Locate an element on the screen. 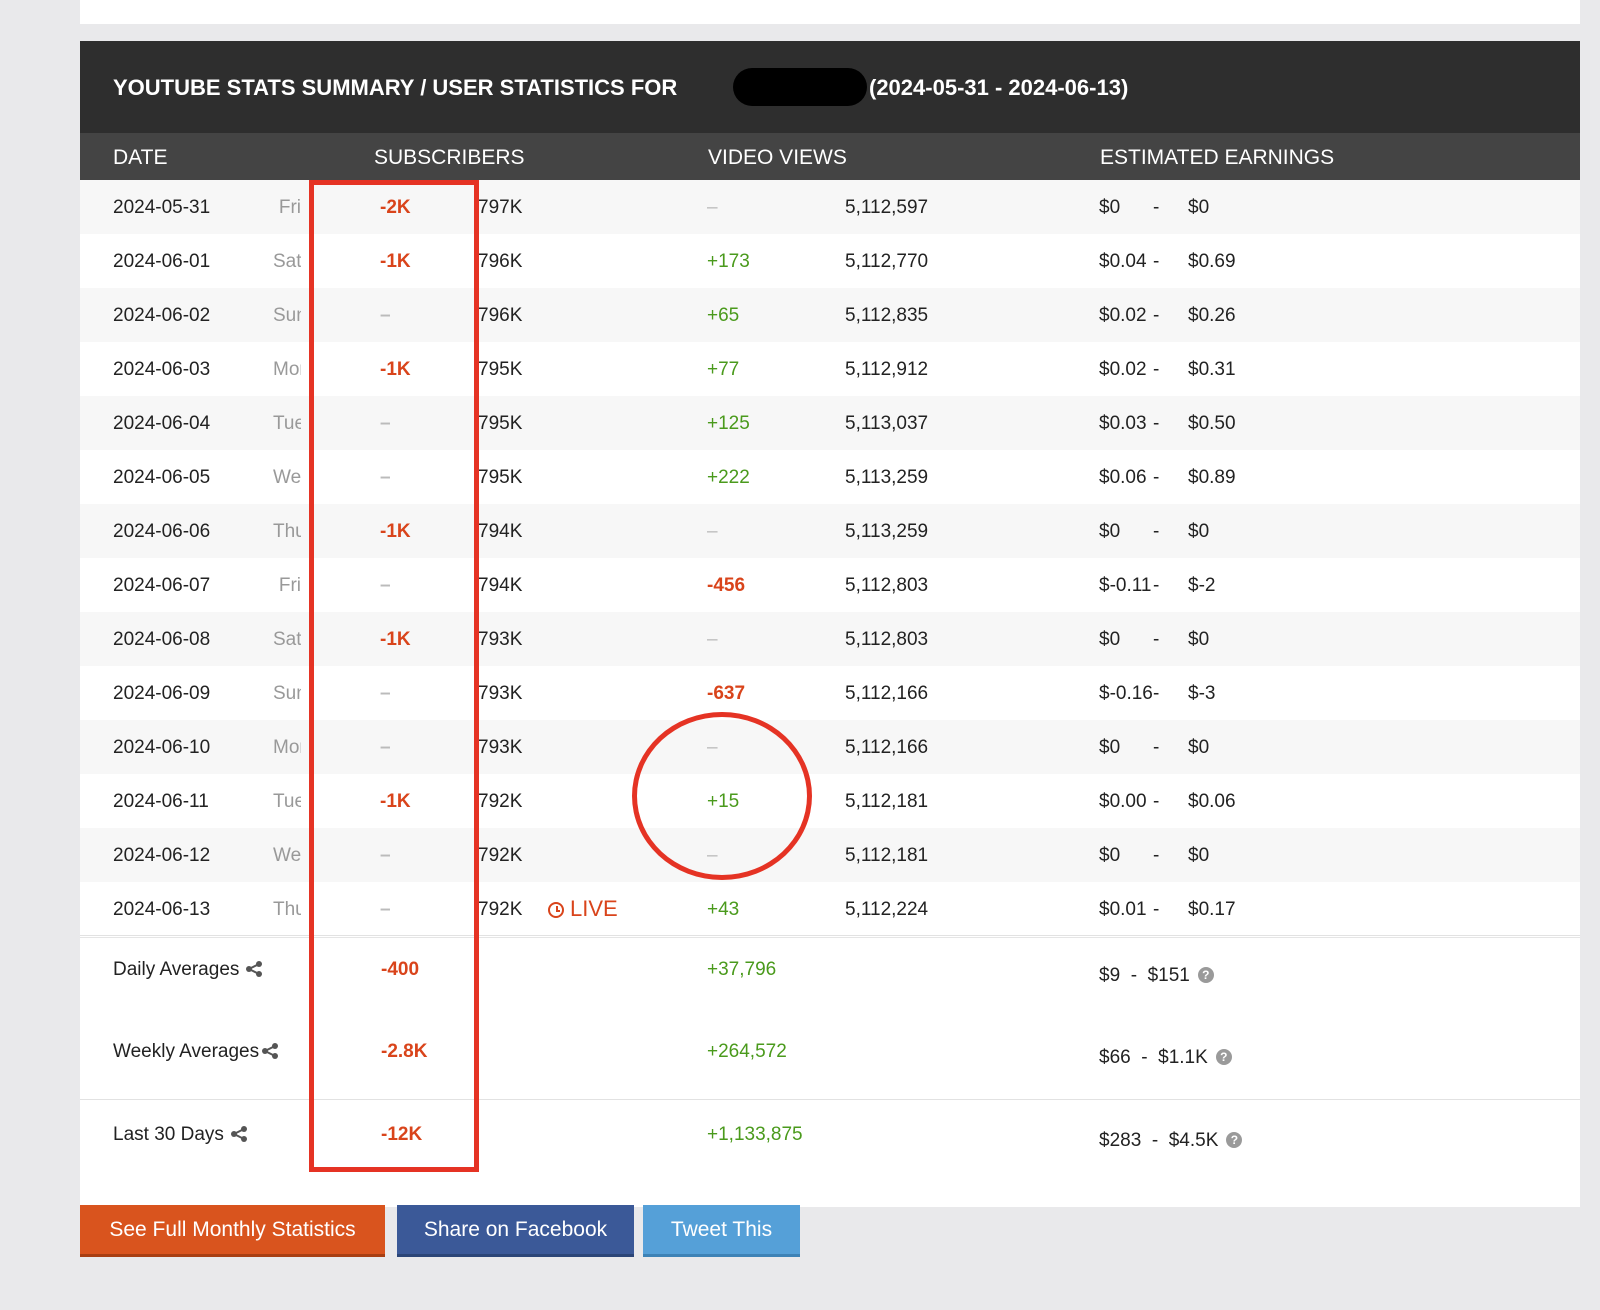 This screenshot has width=1600, height=1310. earnings-high-cell: $0.17 is located at coordinates (1212, 909).